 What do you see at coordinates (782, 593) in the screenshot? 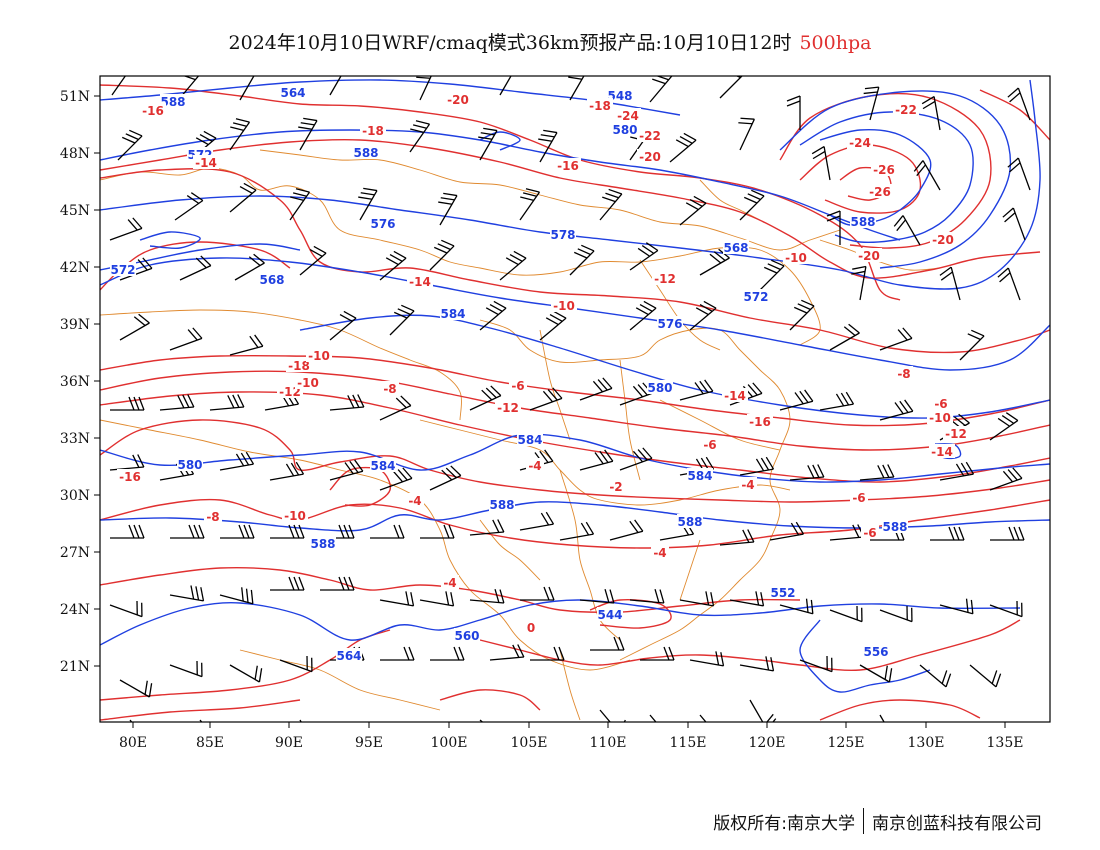
I see `height-contour-label: 552` at bounding box center [782, 593].